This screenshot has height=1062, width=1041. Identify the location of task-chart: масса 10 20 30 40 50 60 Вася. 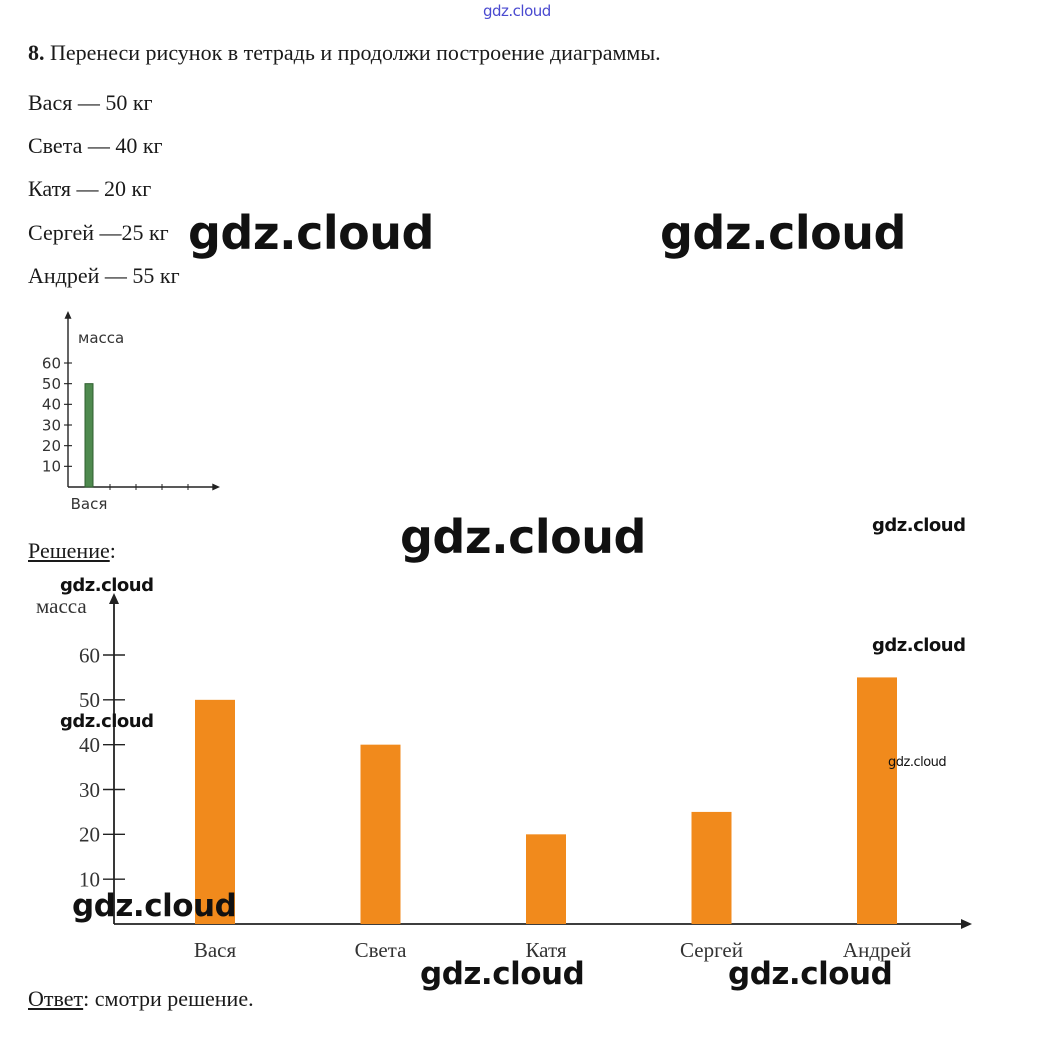
(131, 412).